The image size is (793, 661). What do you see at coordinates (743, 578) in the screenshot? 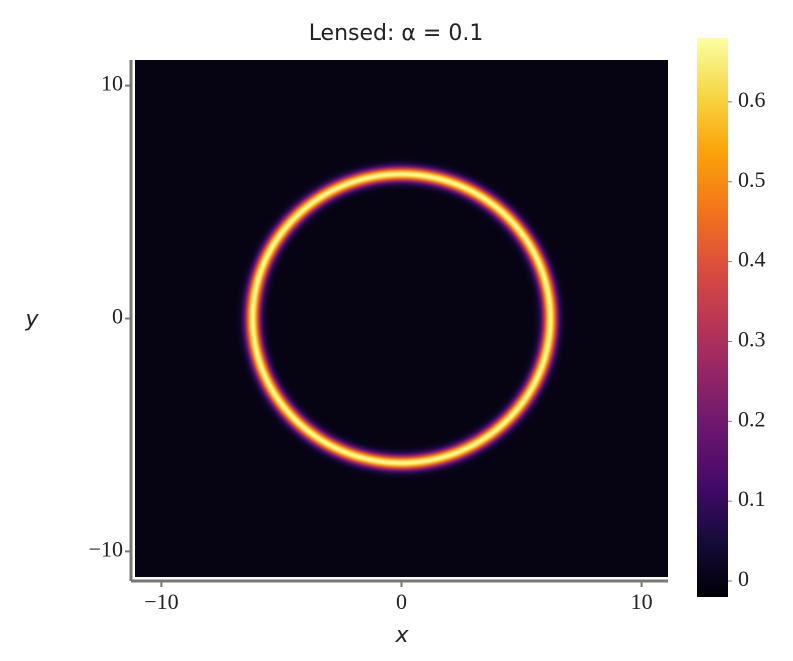
I see `colorbar-tick-label: 0` at bounding box center [743, 578].